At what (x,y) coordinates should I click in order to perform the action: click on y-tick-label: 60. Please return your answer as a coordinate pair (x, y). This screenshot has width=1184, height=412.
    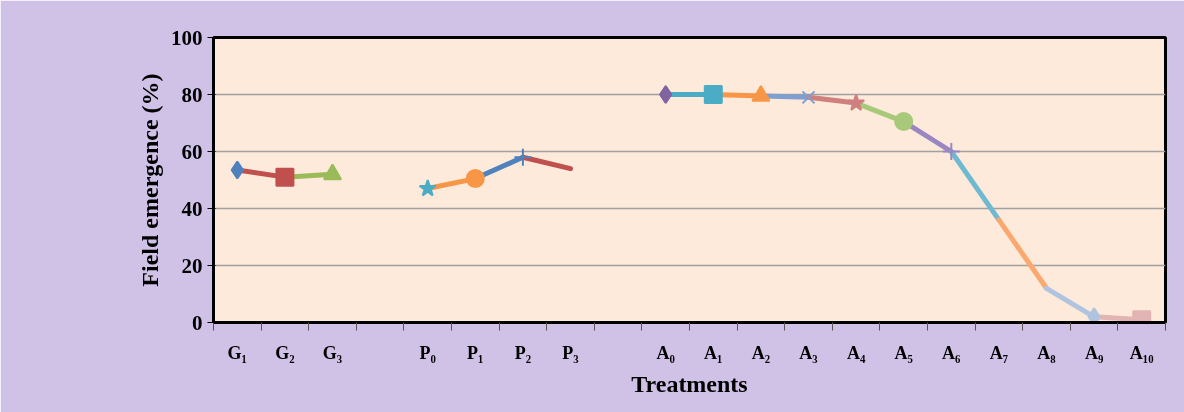
    Looking at the image, I should click on (192, 151).